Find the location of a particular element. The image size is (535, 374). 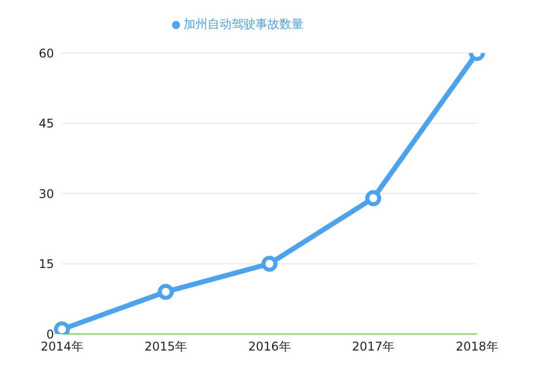

y-tick-label: 0 is located at coordinates (50, 334).